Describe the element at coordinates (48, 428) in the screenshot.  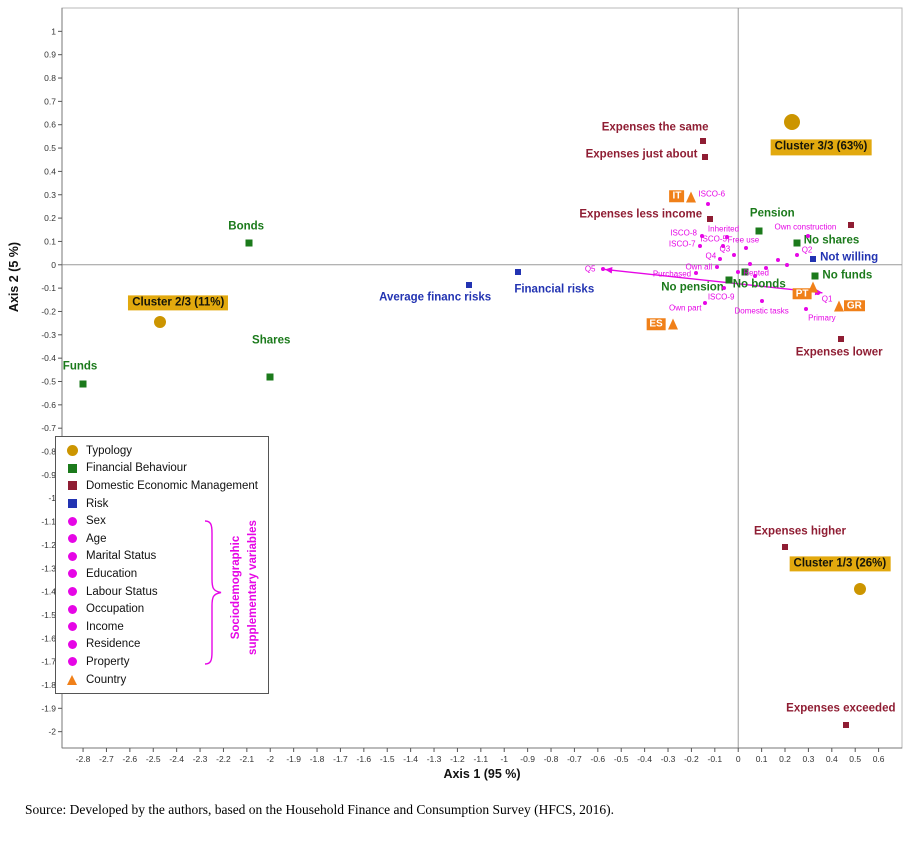
I see `y-tick-label: -0.7` at that location.